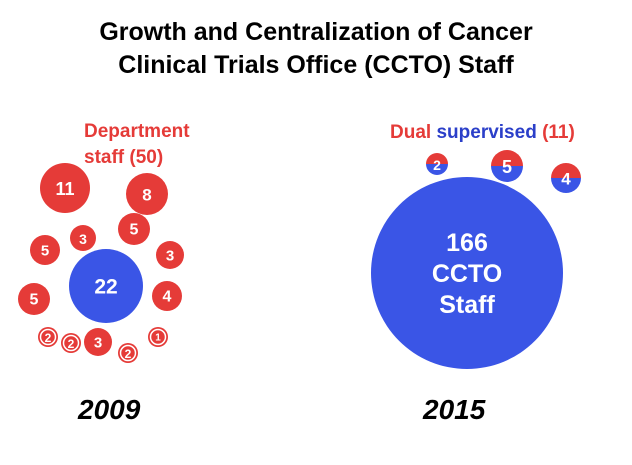 The image size is (632, 465). I want to click on department-bubble-value: 4, so click(167, 297).